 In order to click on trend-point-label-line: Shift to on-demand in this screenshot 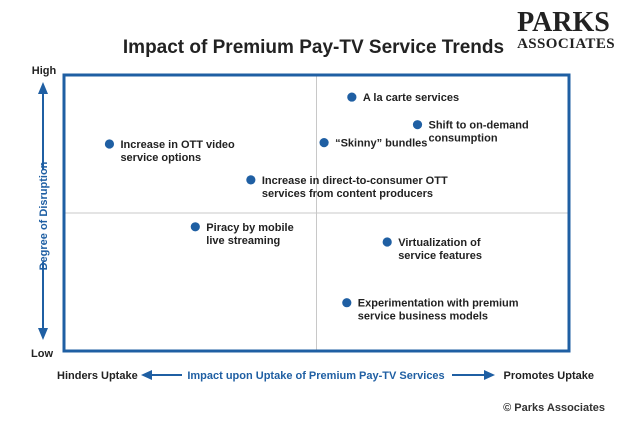, I will do `click(479, 126)`.